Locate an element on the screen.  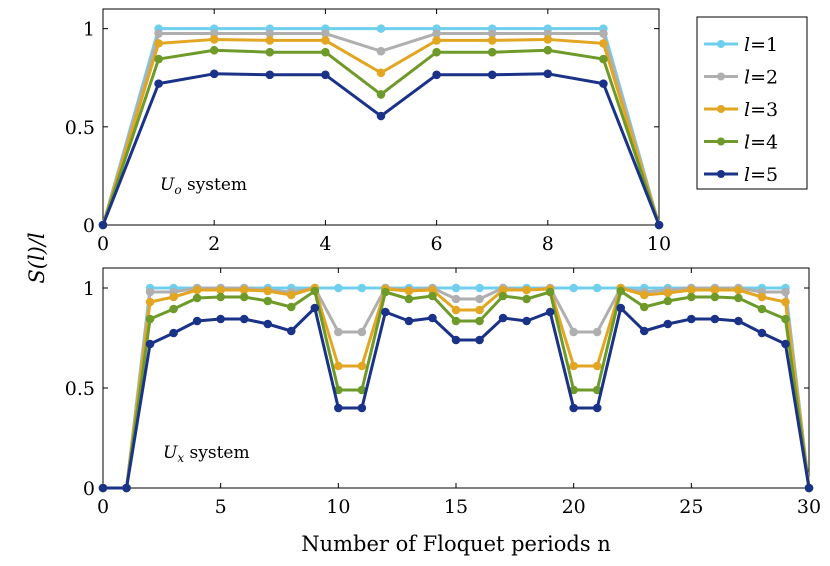
bottom-x-tick-label: 5 is located at coordinates (221, 507).